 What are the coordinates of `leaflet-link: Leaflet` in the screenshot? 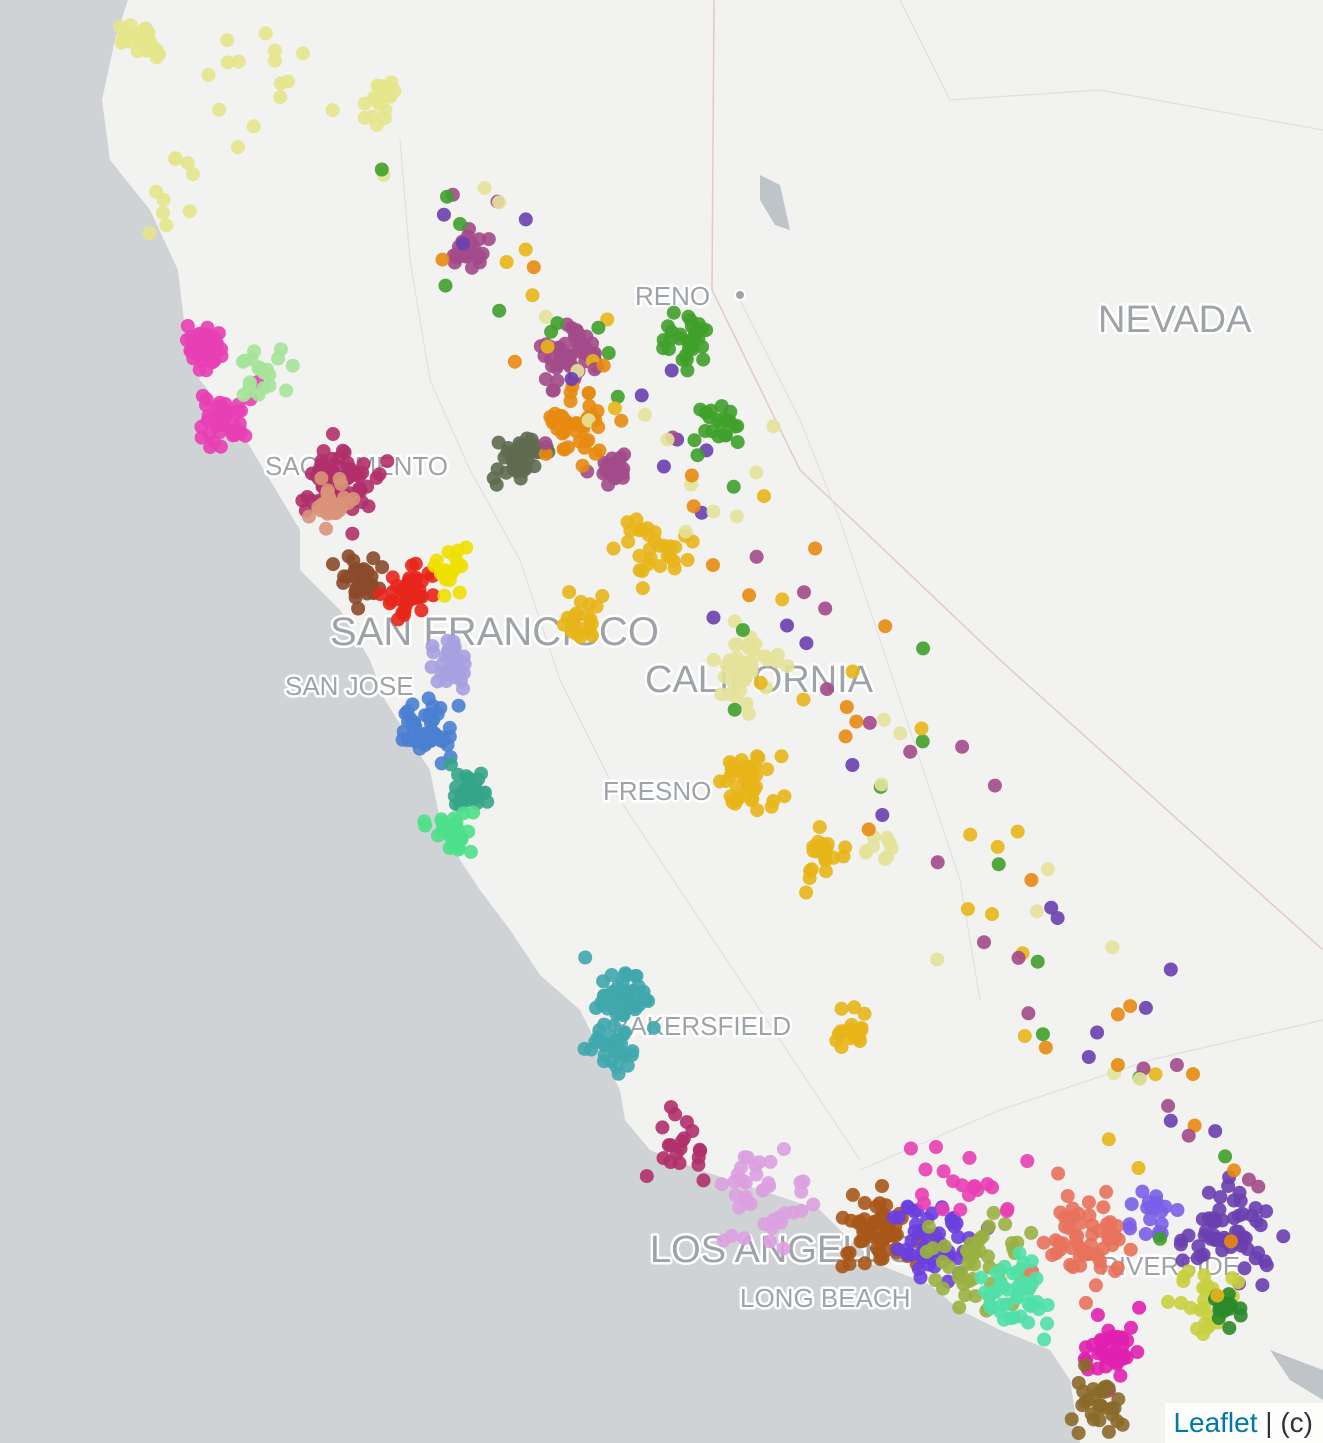 It's located at (1215, 1422).